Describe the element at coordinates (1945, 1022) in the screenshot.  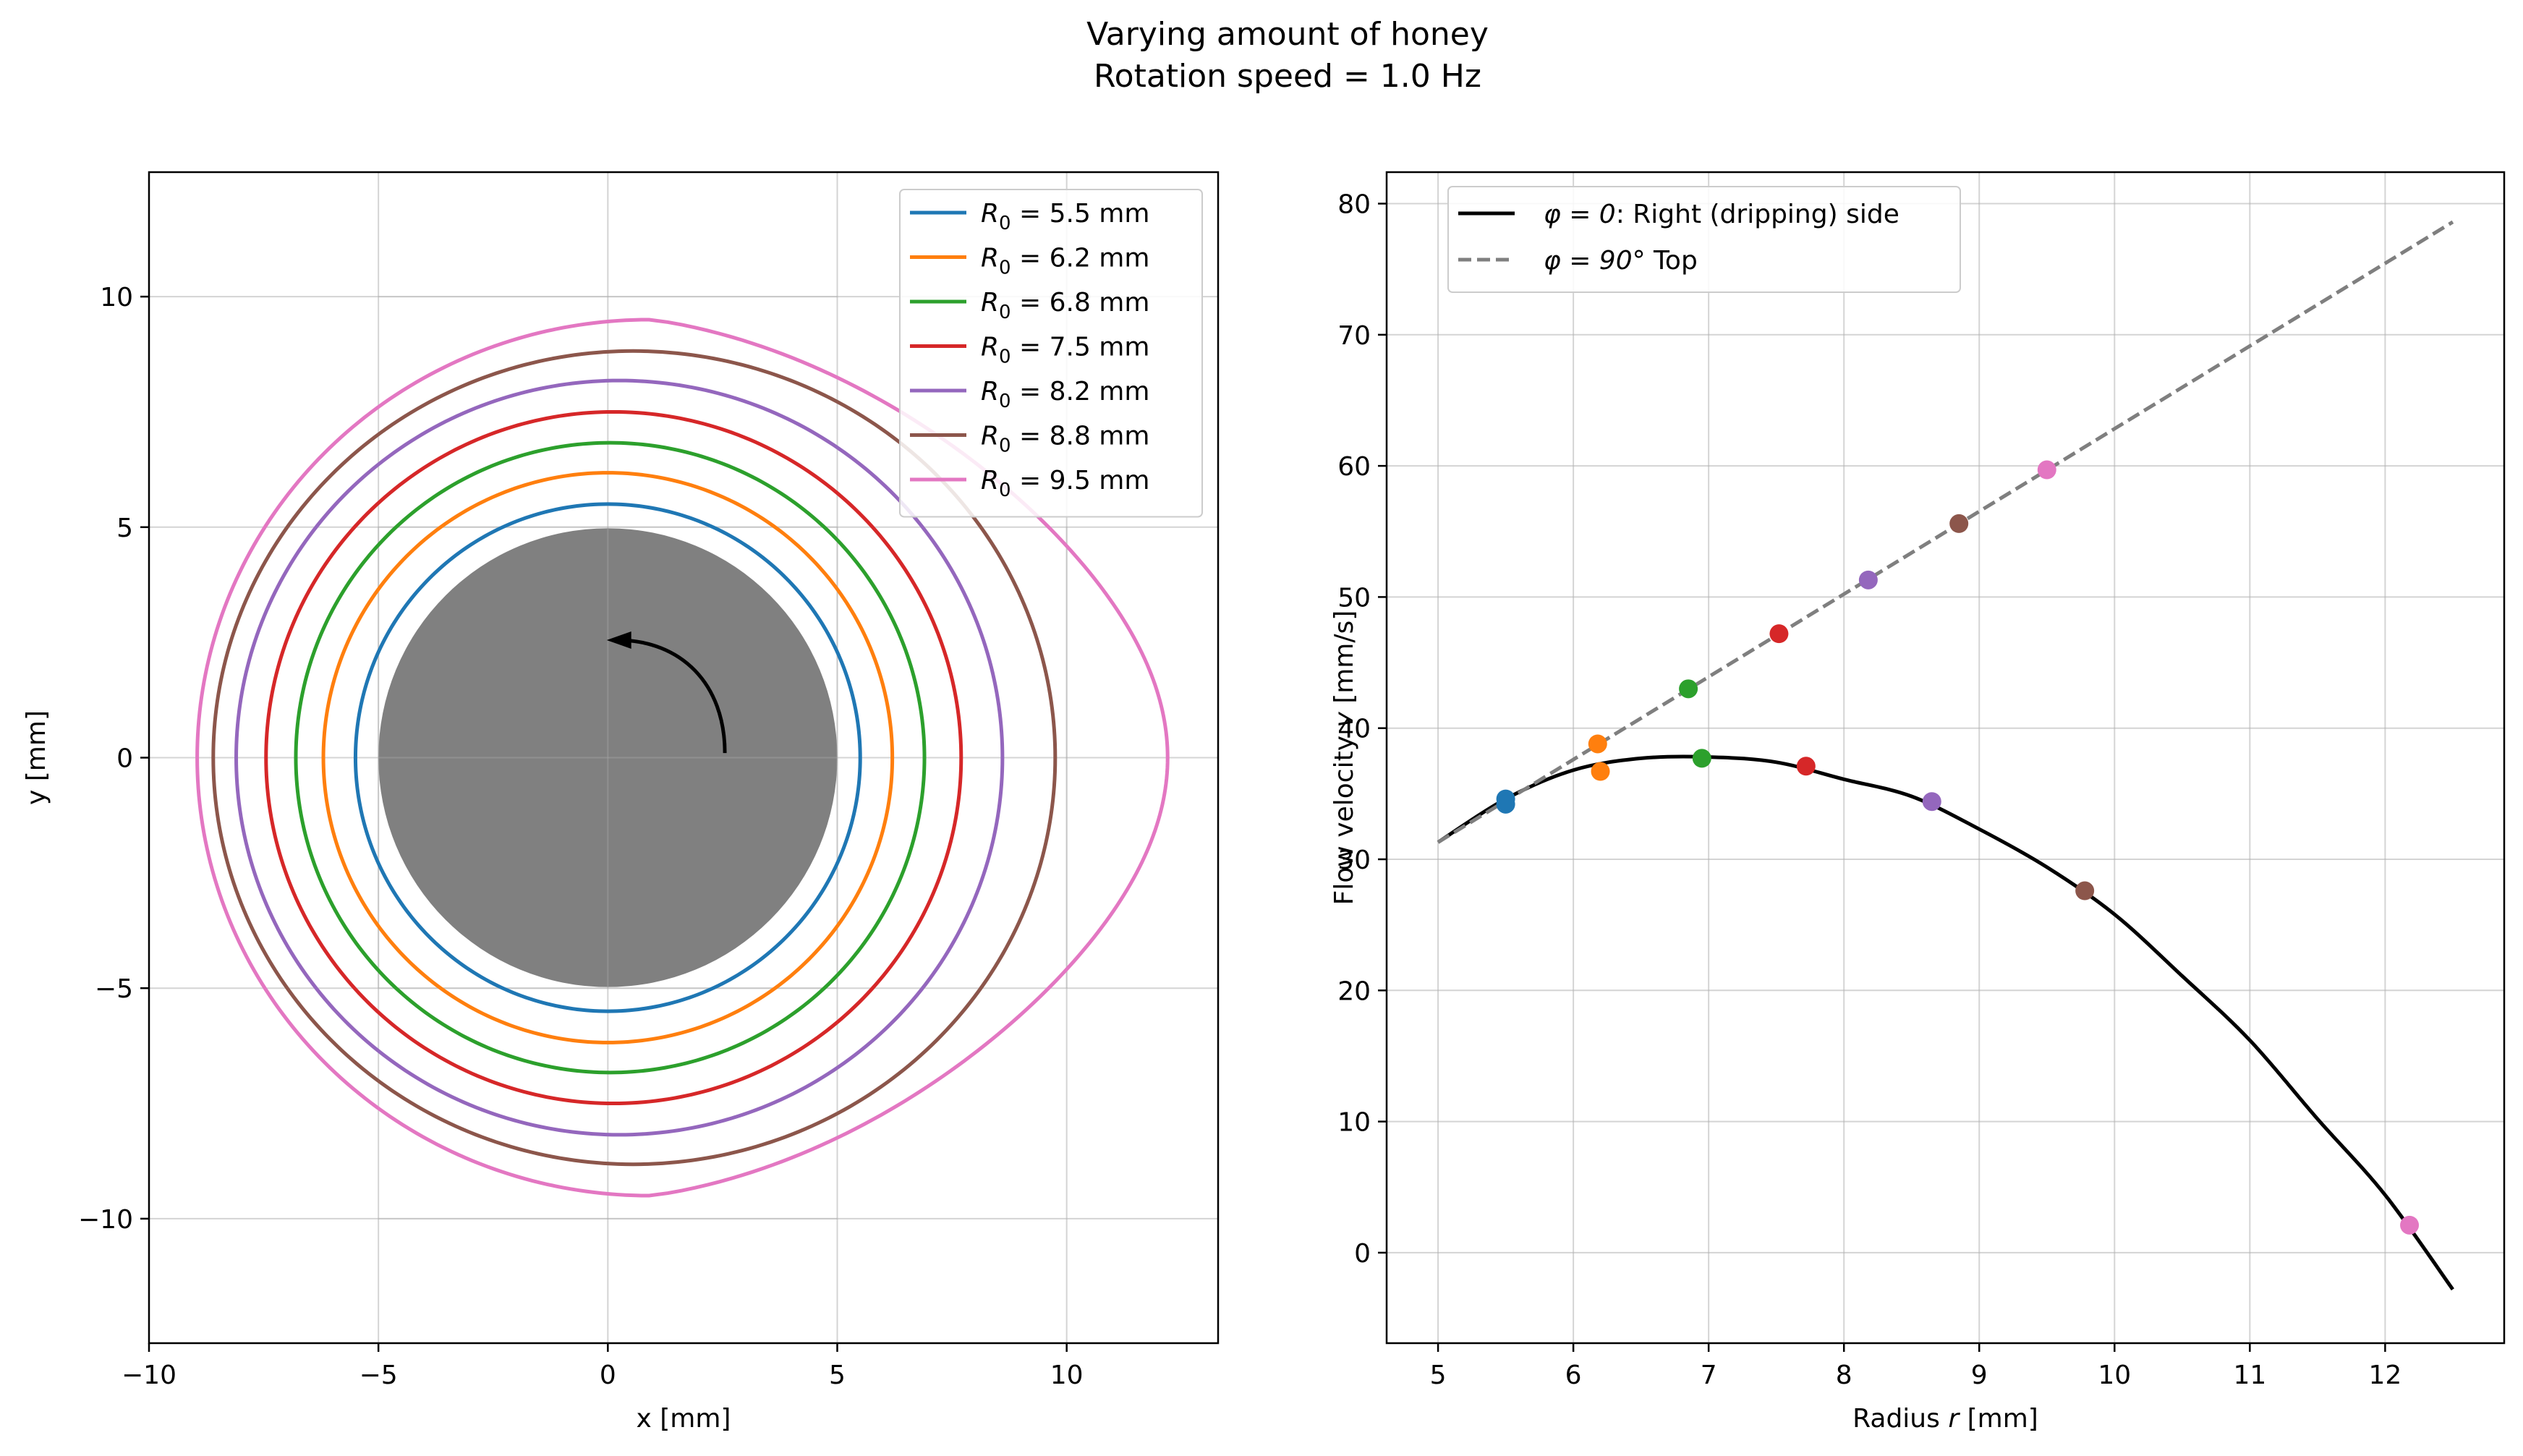
I see `right-side-velocity-line` at that location.